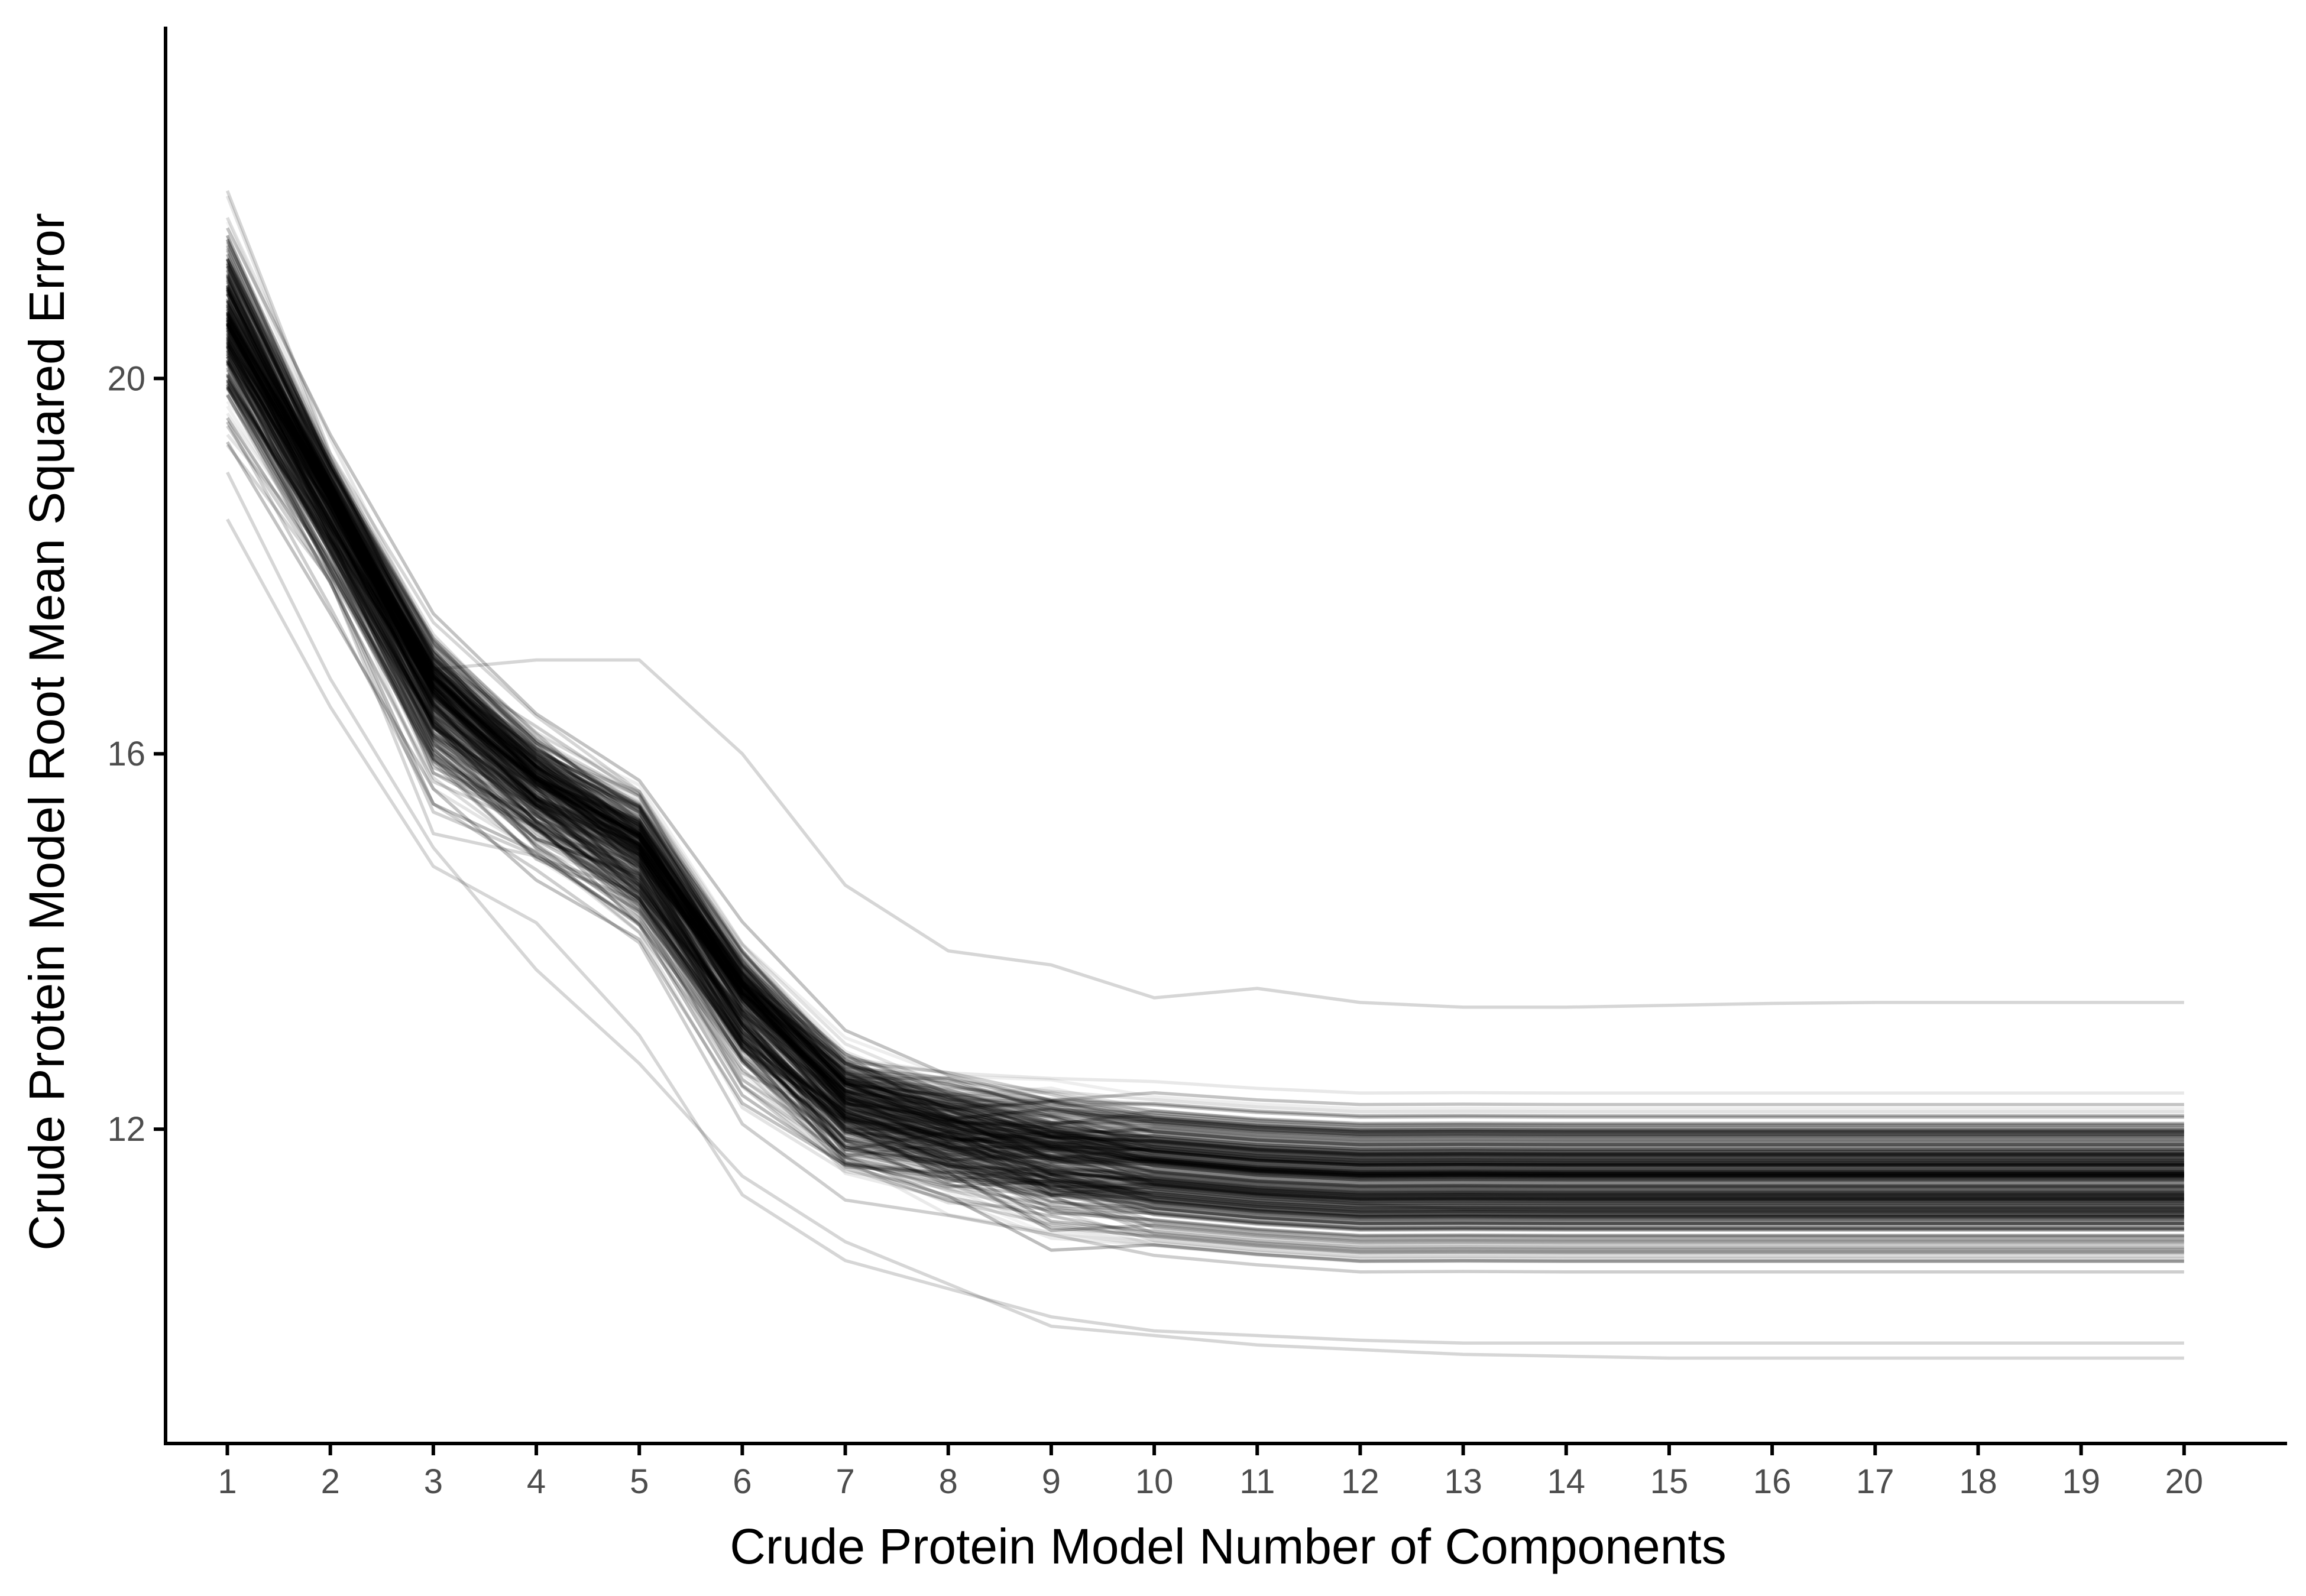 This screenshot has height=1596, width=2306. Describe the element at coordinates (433, 1481) in the screenshot. I see `x-tick-label: 3` at that location.